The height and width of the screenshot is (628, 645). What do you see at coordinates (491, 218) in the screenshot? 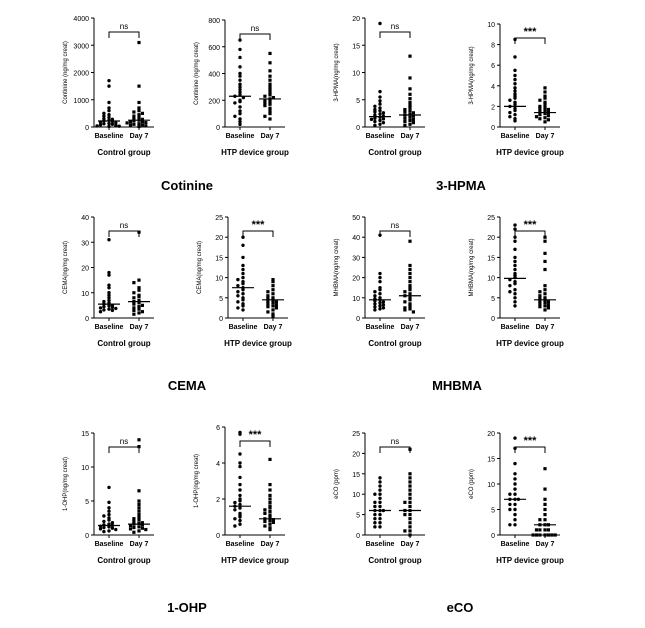
I see `y-tick-label: 25` at bounding box center [491, 218].